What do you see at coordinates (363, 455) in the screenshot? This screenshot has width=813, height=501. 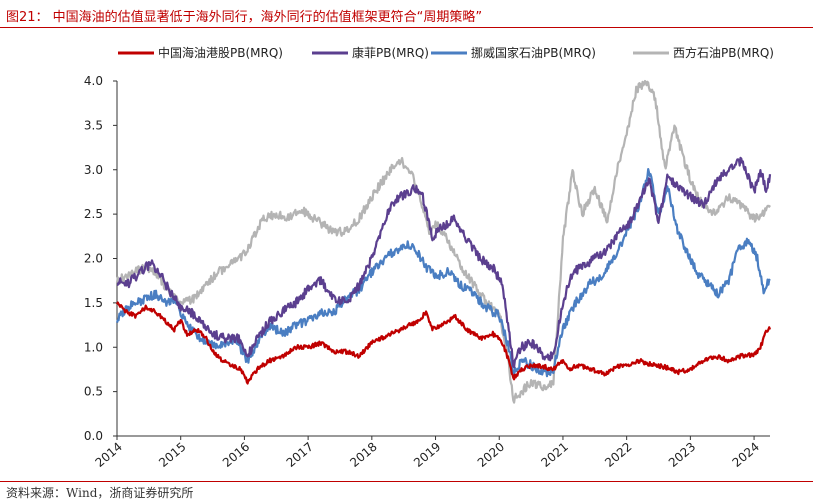 I see `x-tick-label: 2018` at bounding box center [363, 455].